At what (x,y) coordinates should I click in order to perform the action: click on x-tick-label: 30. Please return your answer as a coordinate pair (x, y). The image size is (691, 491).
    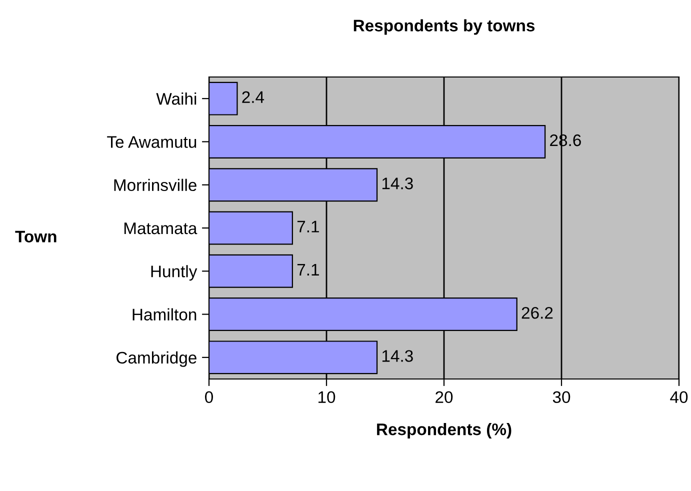
    Looking at the image, I should click on (561, 397).